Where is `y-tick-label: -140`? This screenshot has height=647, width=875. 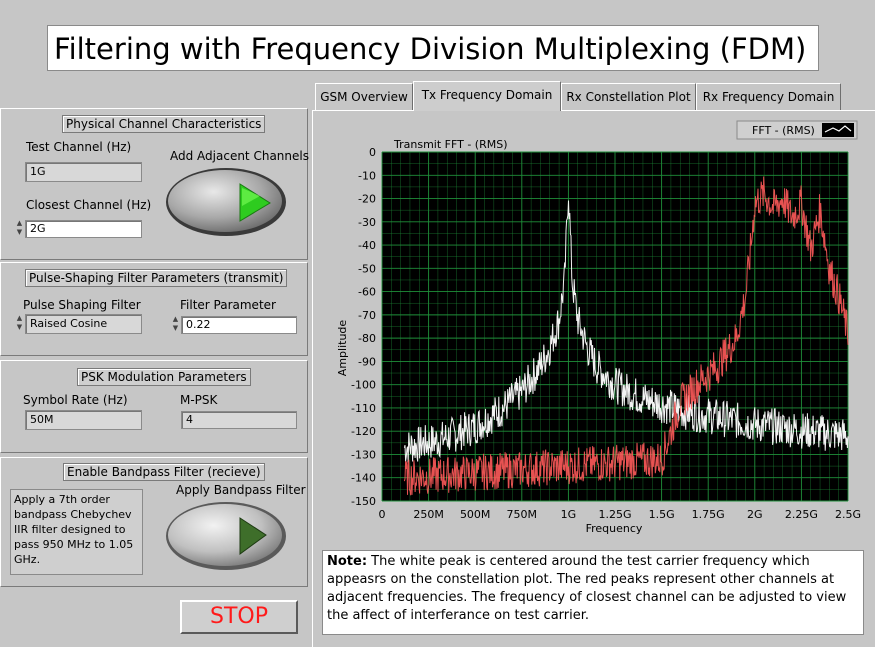 y-tick-label: -140 is located at coordinates (363, 478).